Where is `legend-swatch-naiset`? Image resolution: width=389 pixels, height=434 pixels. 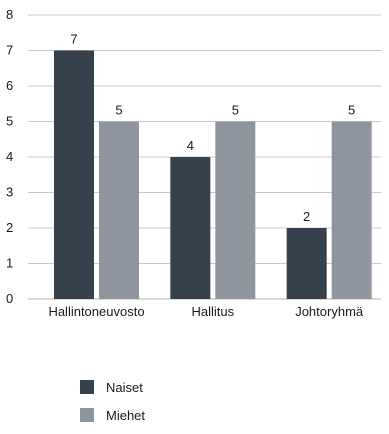 legend-swatch-naiset is located at coordinates (87, 387).